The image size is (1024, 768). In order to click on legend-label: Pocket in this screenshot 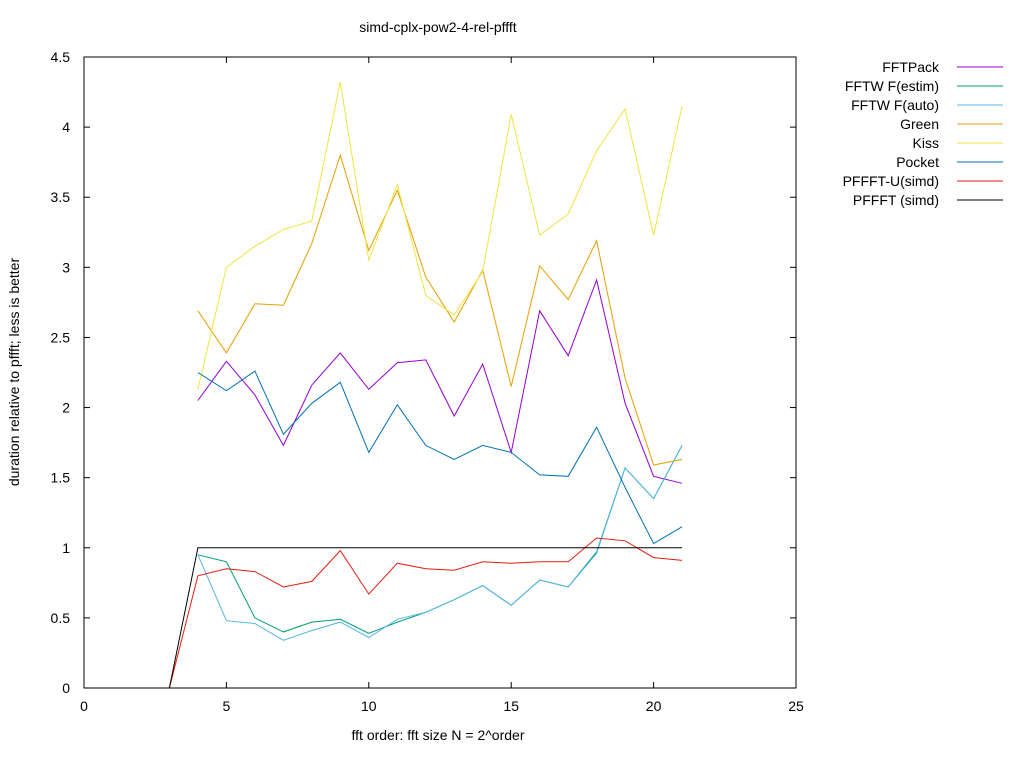, I will do `click(917, 162)`.